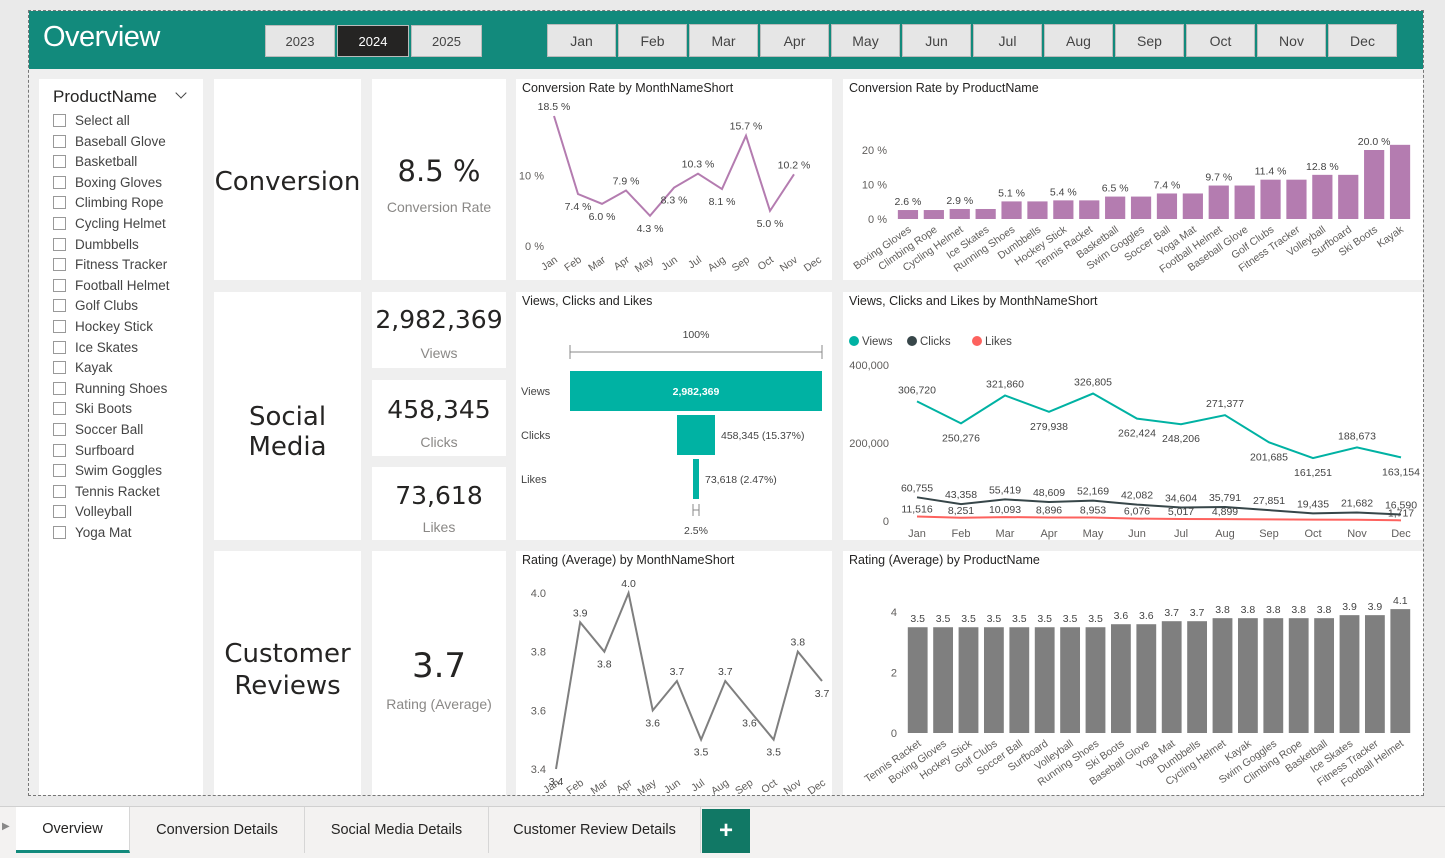 The image size is (1445, 858). I want to click on data-label: 4,899, so click(1225, 512).